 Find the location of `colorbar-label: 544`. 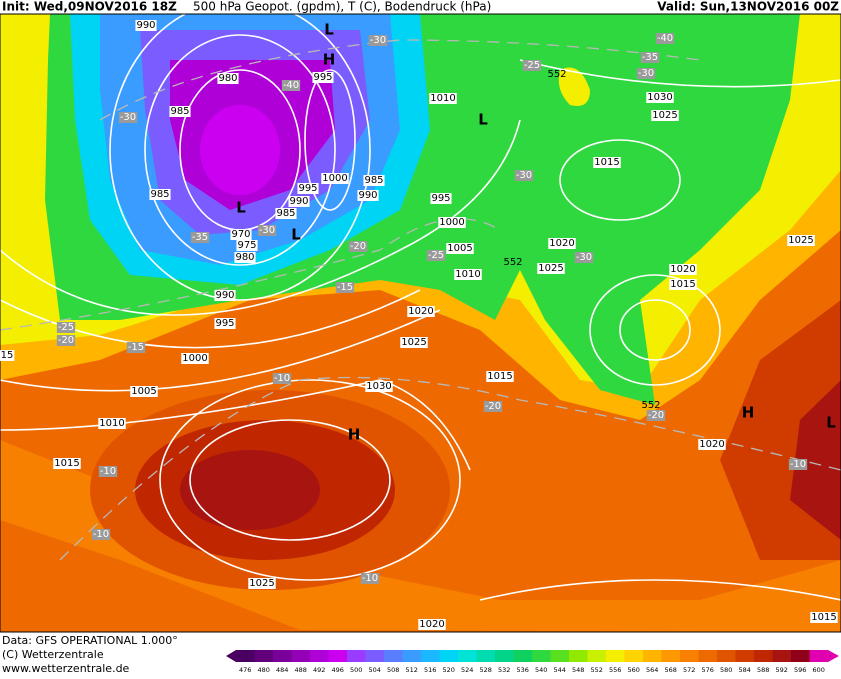

colorbar-label: 544 is located at coordinates (560, 670).